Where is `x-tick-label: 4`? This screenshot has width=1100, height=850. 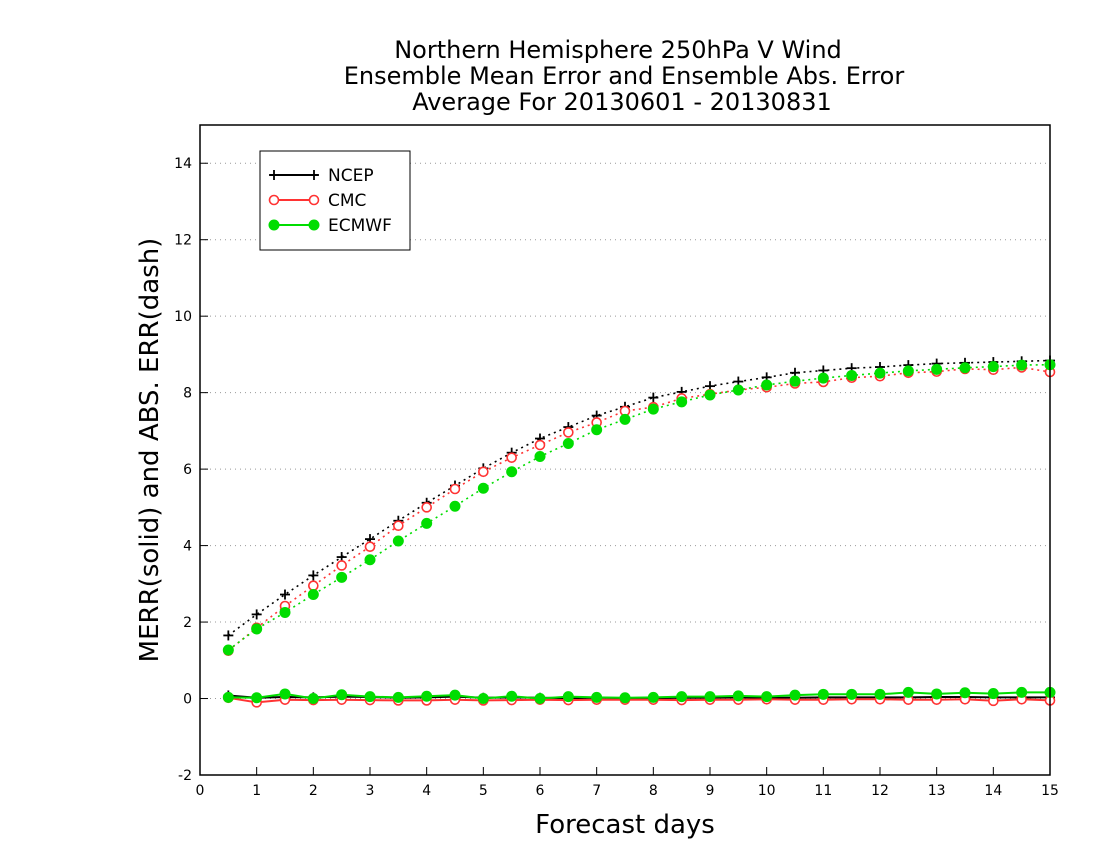 x-tick-label: 4 is located at coordinates (426, 791).